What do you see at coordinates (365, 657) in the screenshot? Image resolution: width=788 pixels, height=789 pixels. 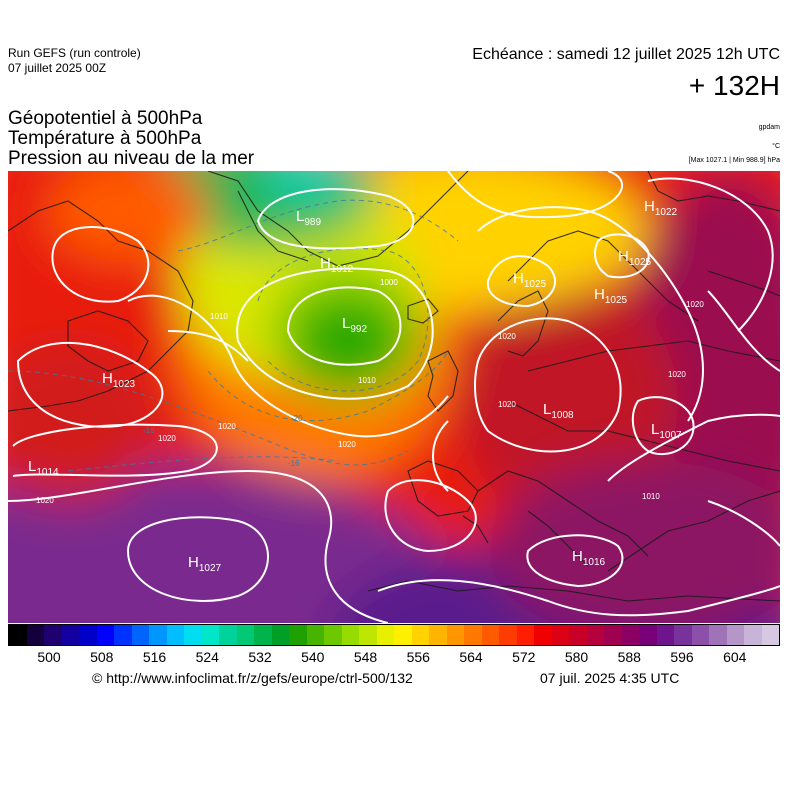 I see `colorbar-tick-label: 548` at bounding box center [365, 657].